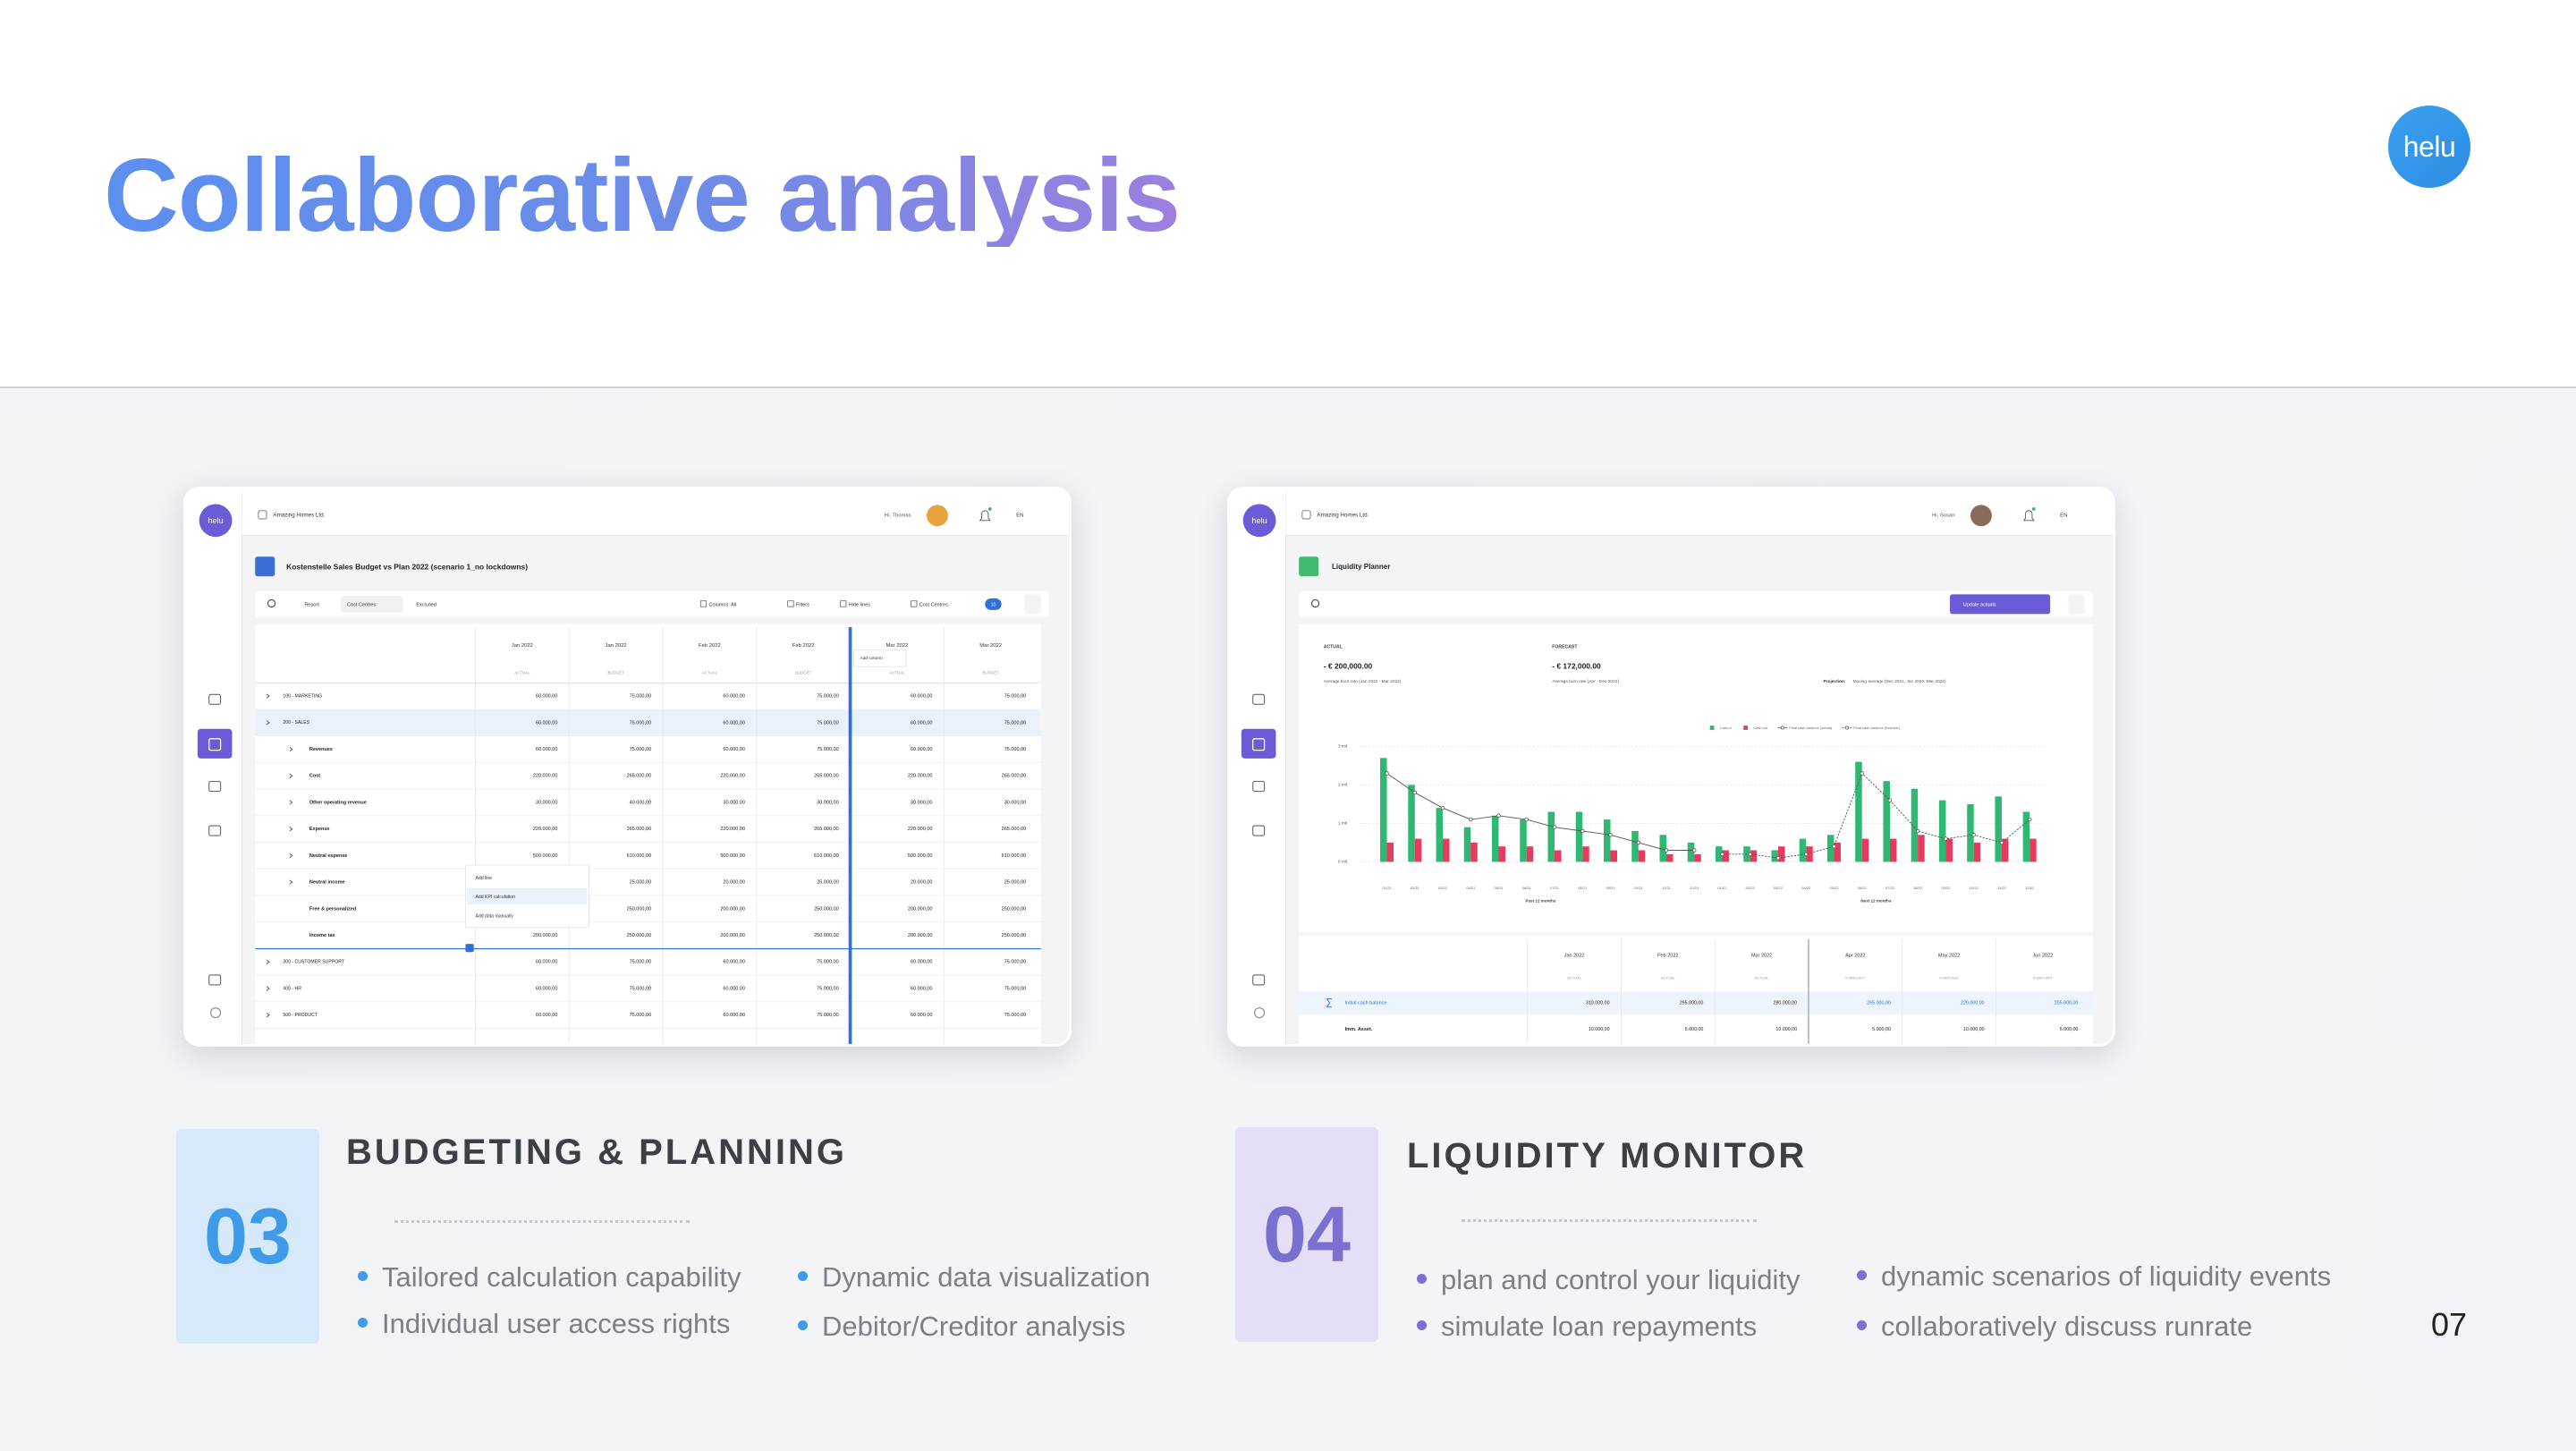 This screenshot has width=2576, height=1451. I want to click on user-avatar, so click(1981, 516).